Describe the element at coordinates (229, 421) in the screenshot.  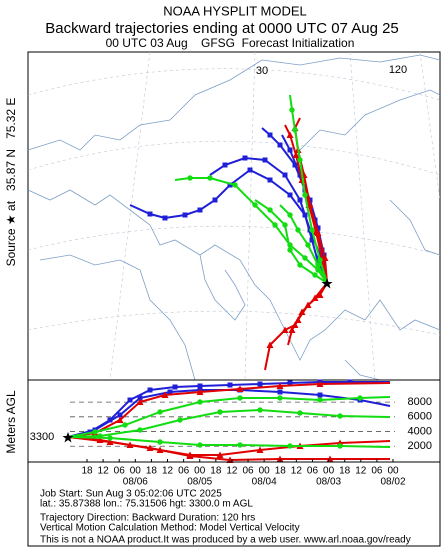
I see `height-traces` at that location.